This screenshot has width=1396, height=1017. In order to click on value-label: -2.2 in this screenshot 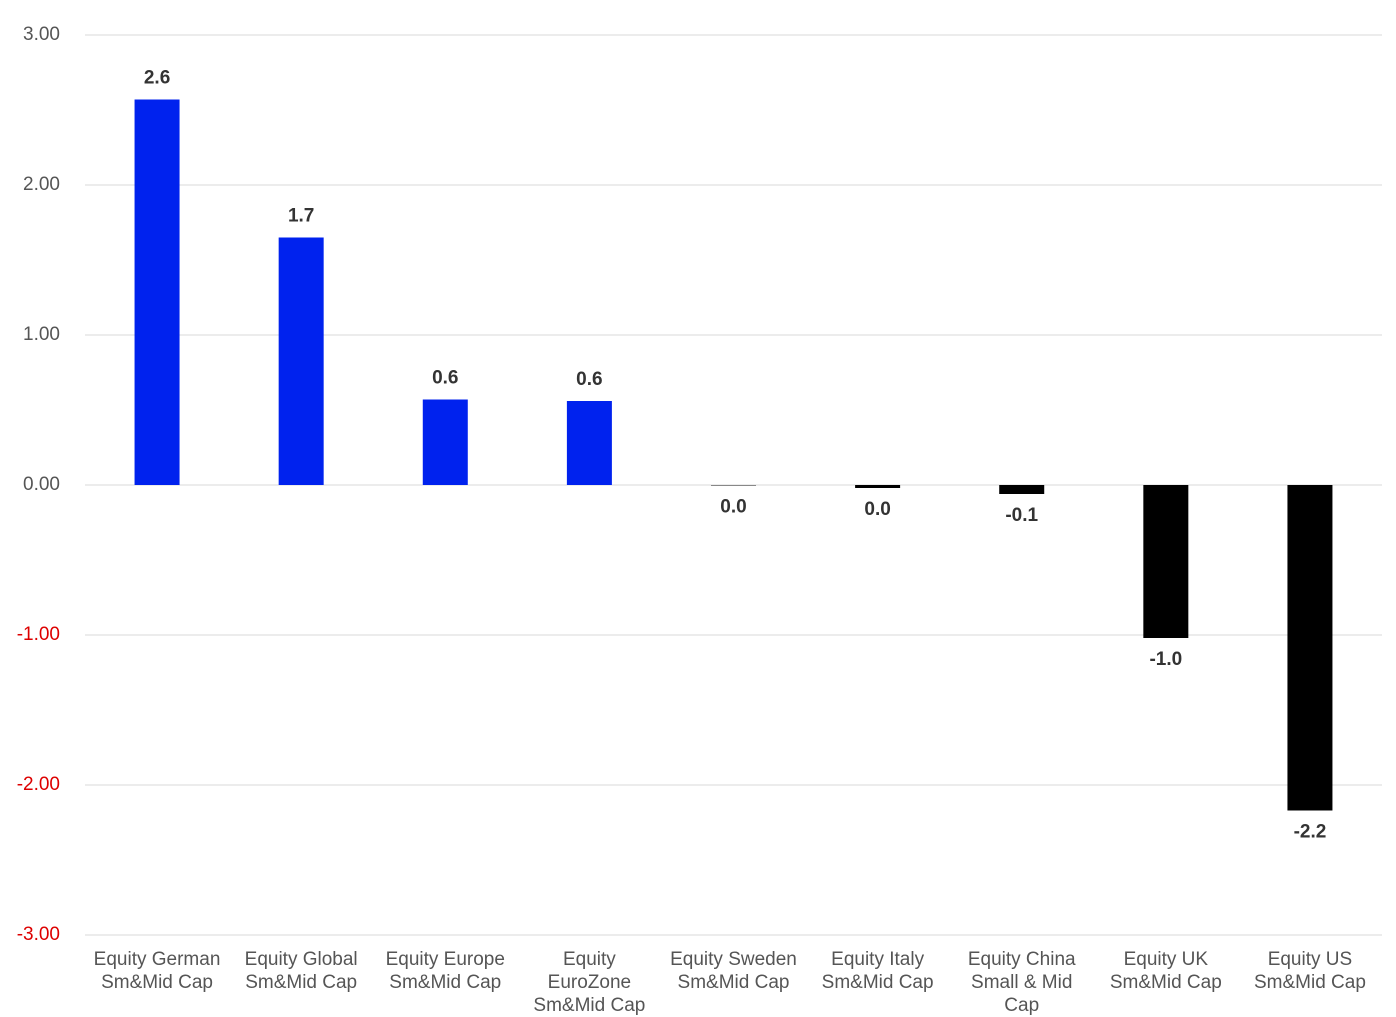, I will do `click(1310, 832)`.